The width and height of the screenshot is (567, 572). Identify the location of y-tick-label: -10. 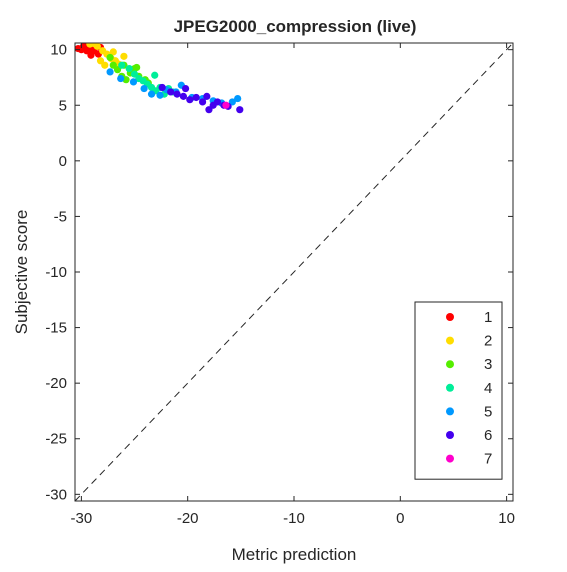
(56, 272).